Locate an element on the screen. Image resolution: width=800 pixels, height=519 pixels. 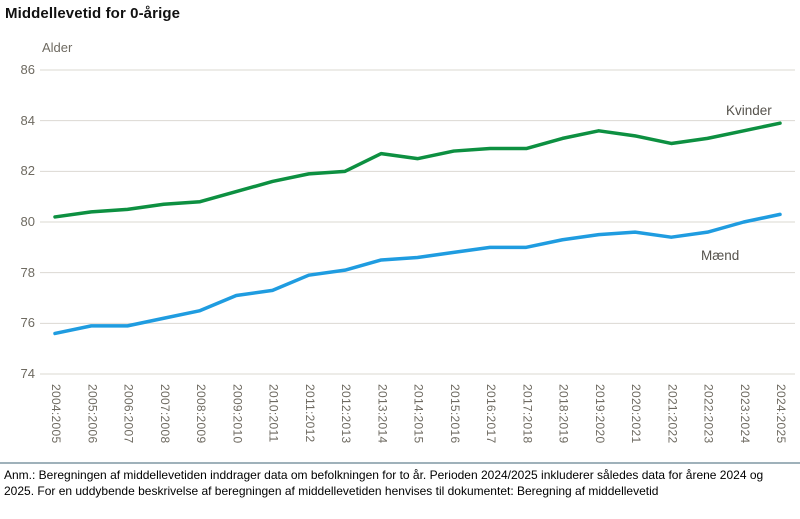
x-tick-label: 2009:2010 is located at coordinates (237, 414).